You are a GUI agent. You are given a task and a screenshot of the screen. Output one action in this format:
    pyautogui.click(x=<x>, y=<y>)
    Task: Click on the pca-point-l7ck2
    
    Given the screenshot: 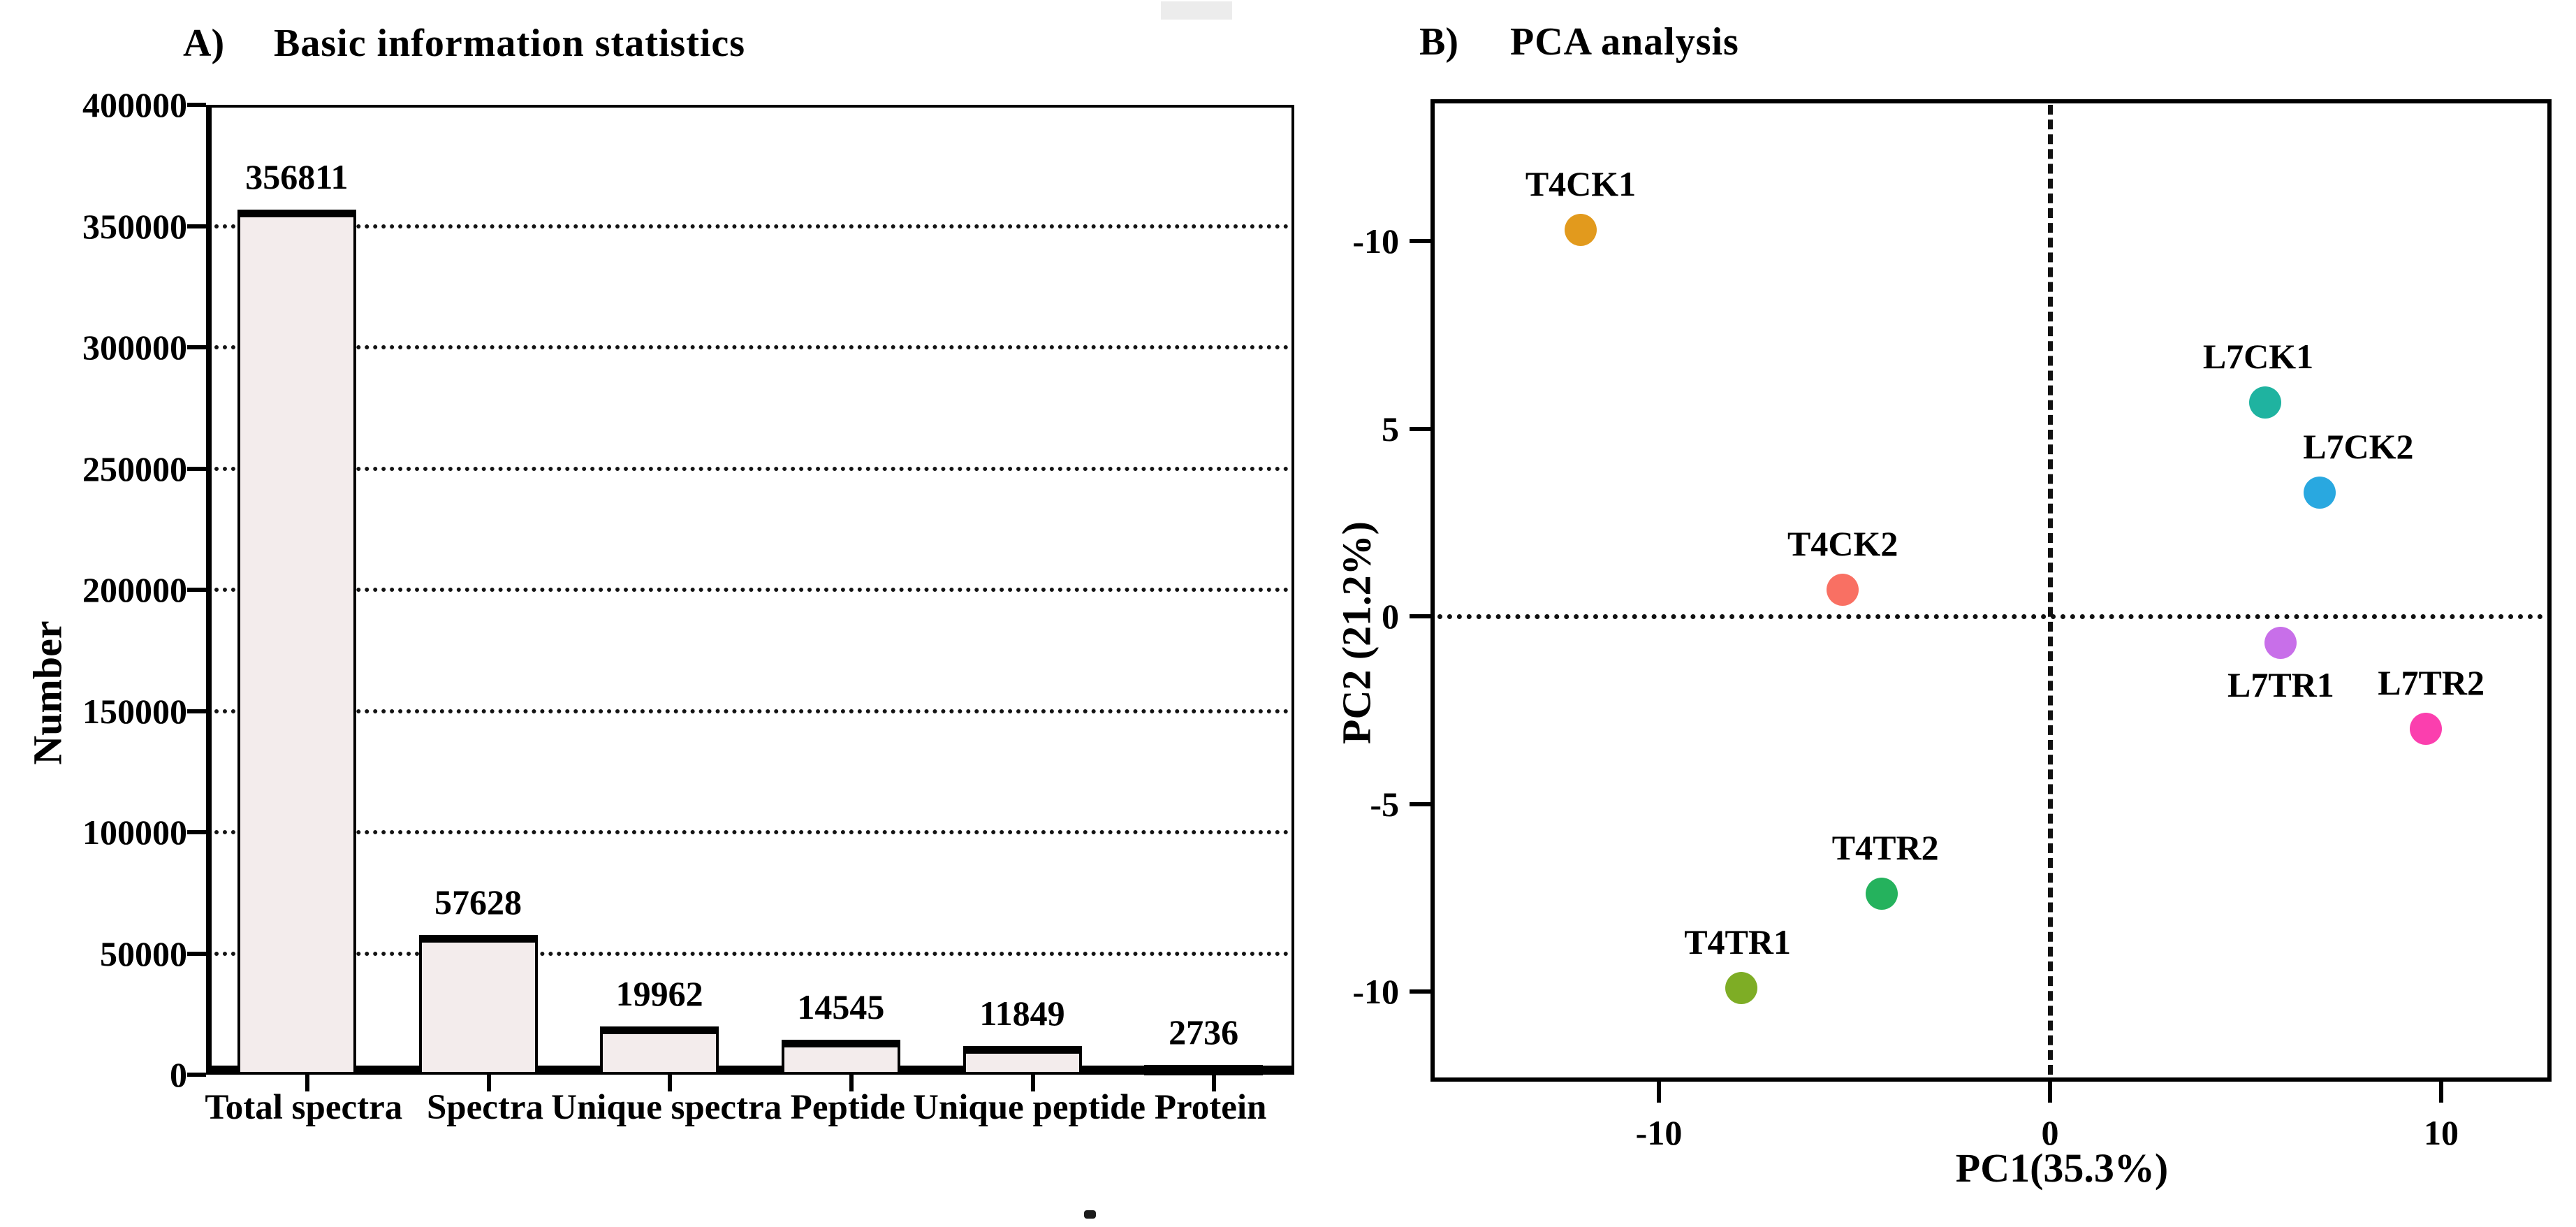 What is the action you would take?
    pyautogui.click(x=2320, y=492)
    